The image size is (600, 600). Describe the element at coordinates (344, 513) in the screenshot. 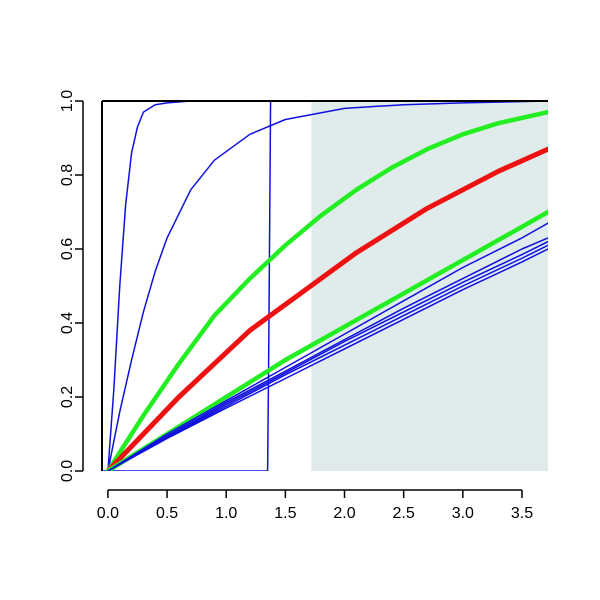

I see `x-tick-label-4: 2.0` at that location.